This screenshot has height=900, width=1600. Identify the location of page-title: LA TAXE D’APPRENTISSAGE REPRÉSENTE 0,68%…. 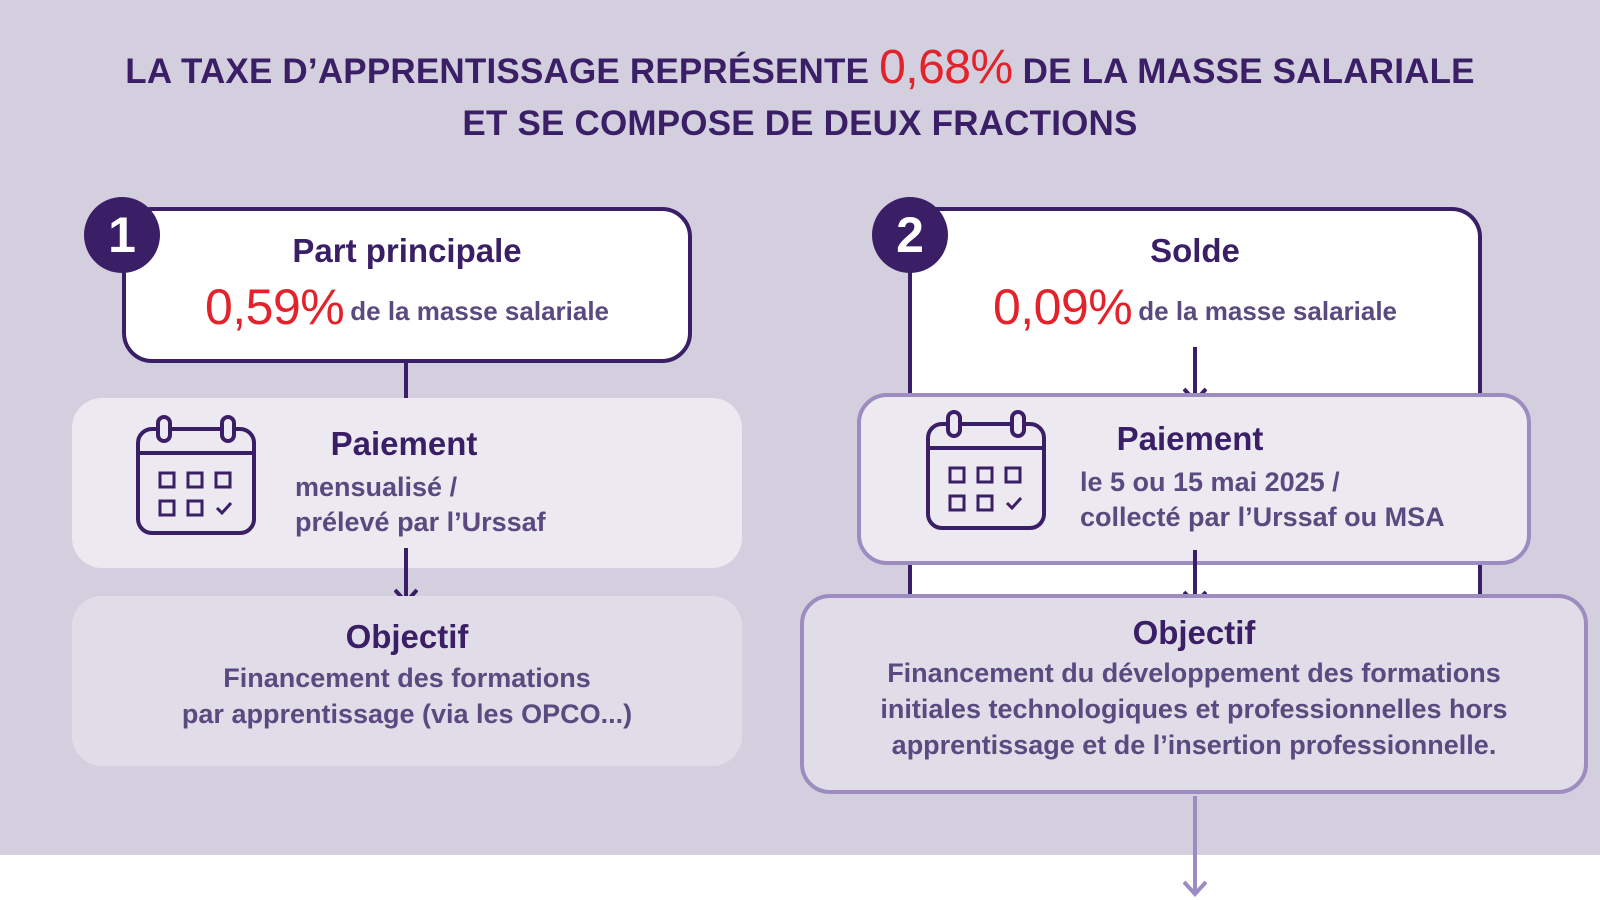
(800, 96).